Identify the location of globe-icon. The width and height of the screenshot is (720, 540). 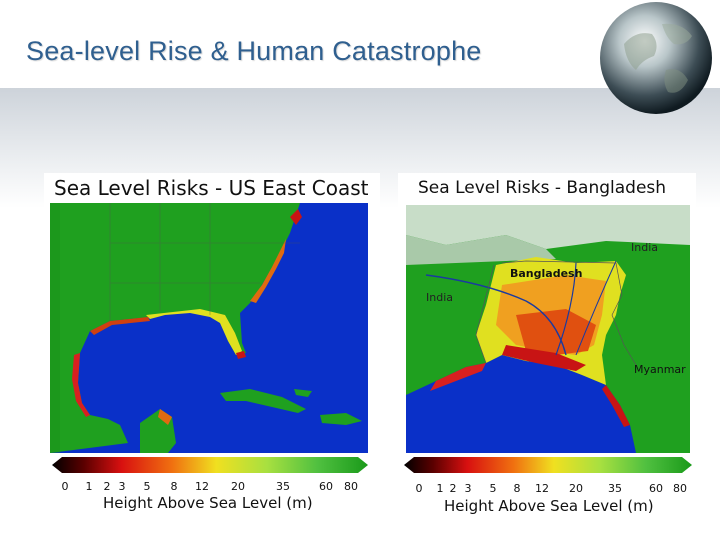
(656, 60).